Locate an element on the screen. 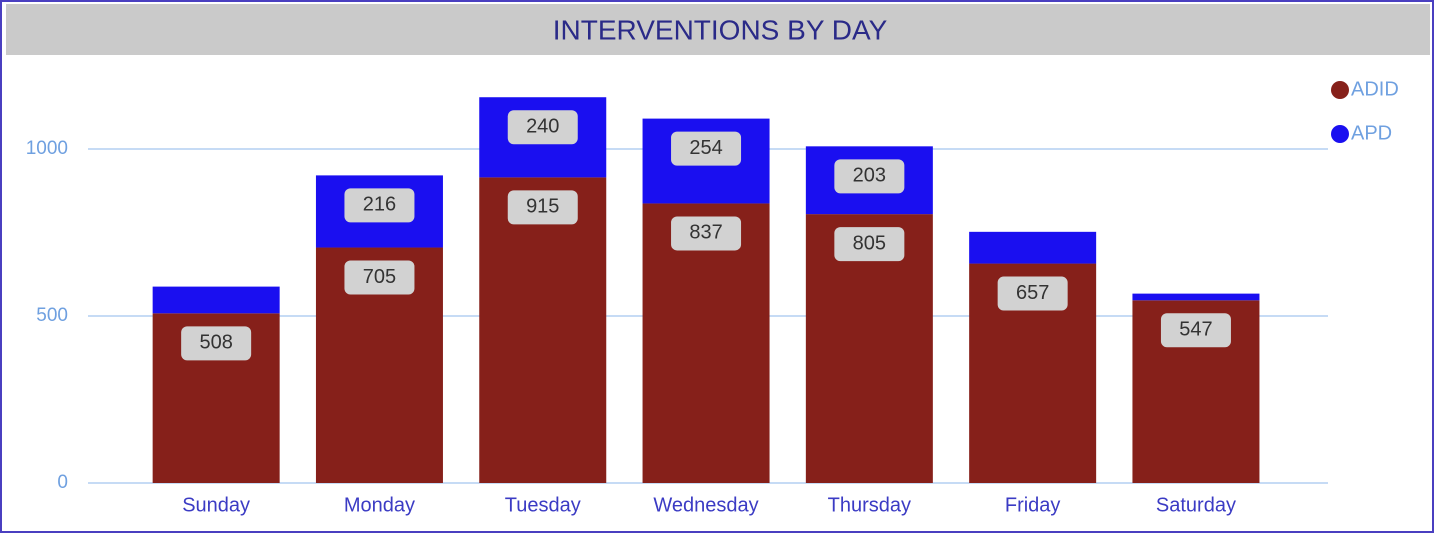  x-tick-label: Sunday is located at coordinates (216, 505).